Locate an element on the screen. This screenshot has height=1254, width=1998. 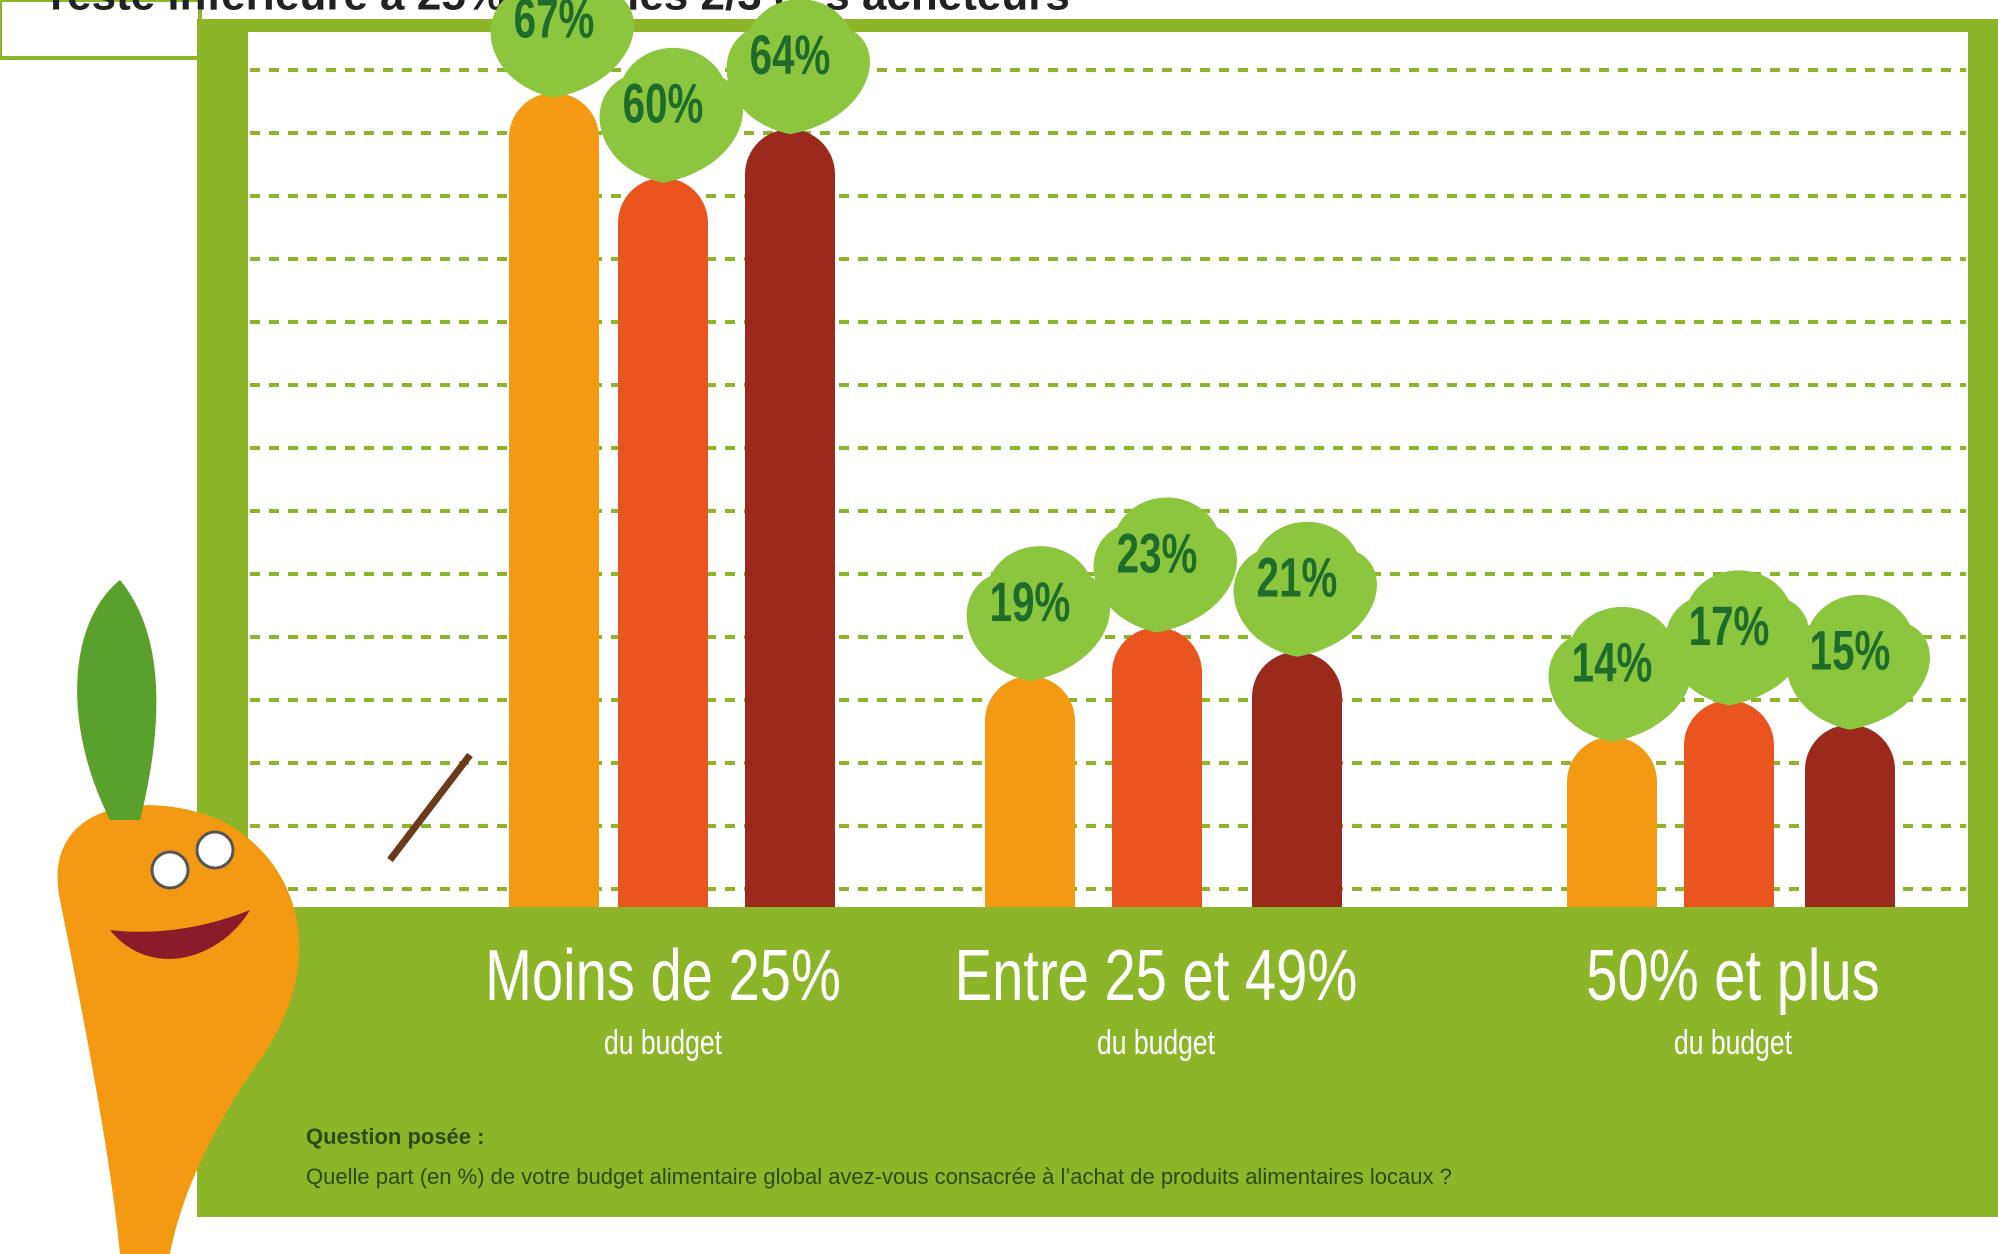
value-label: 67% is located at coordinates (554, 25).